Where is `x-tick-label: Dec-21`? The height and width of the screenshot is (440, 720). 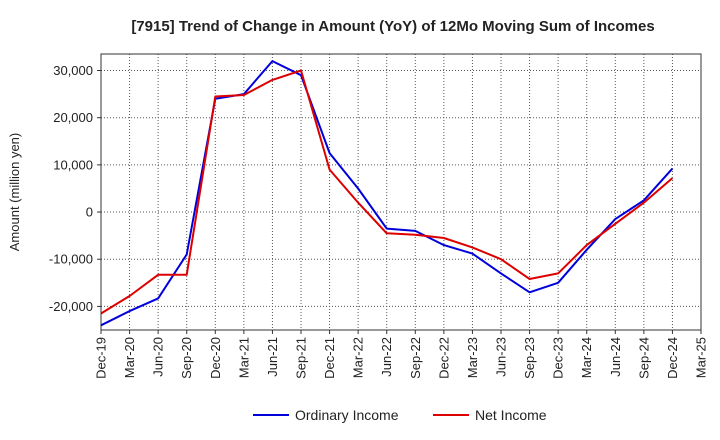
x-tick-label: Dec-21 is located at coordinates (329, 358).